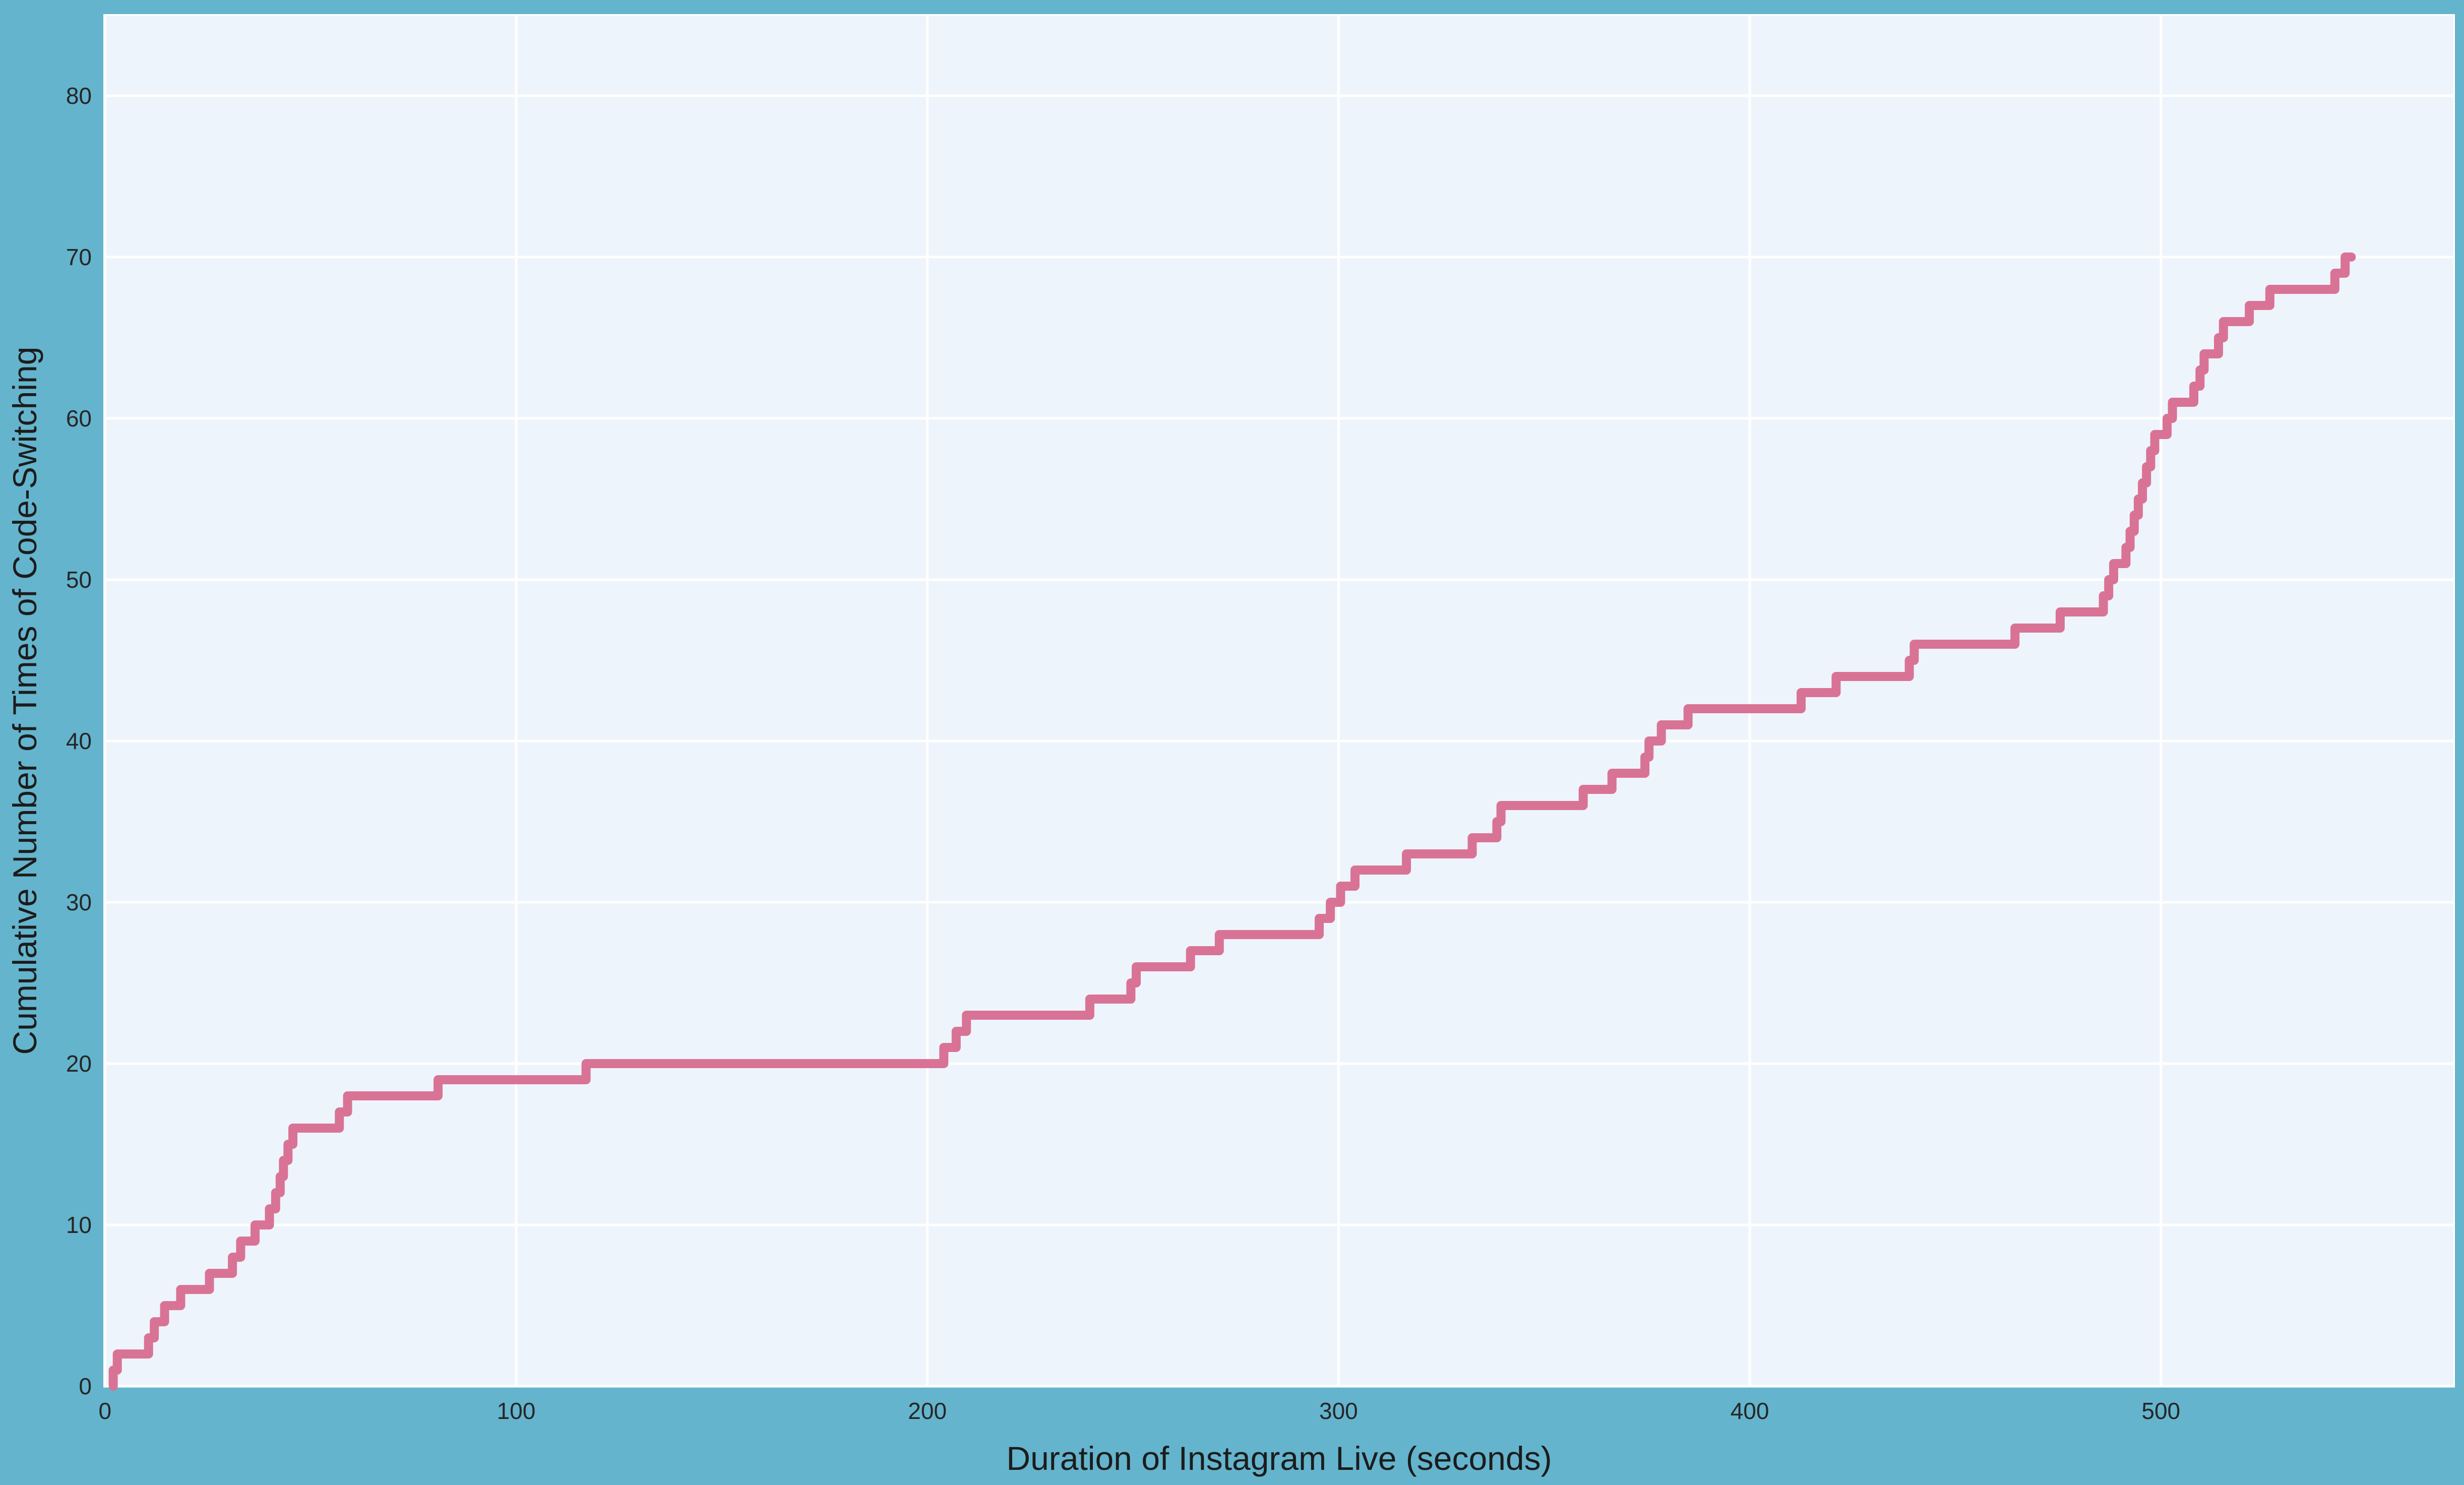 This screenshot has height=1485, width=2464. What do you see at coordinates (85, 1386) in the screenshot?
I see `y-tick-label: 0` at bounding box center [85, 1386].